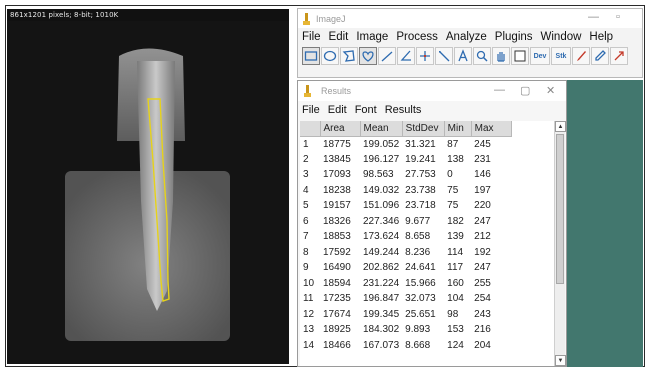  I want to click on table-cell: 124, so click(455, 345).